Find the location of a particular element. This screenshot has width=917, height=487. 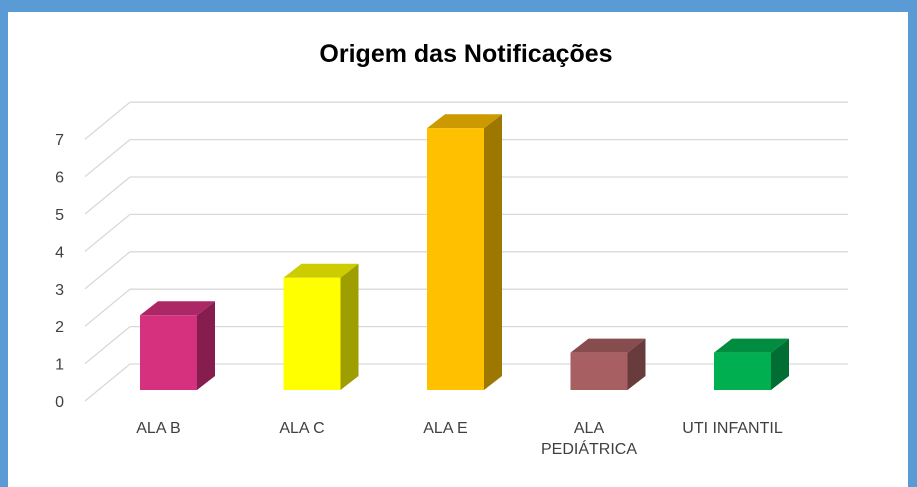

x-tick-label: ALA PEDIÁTRICA is located at coordinates (588, 439).